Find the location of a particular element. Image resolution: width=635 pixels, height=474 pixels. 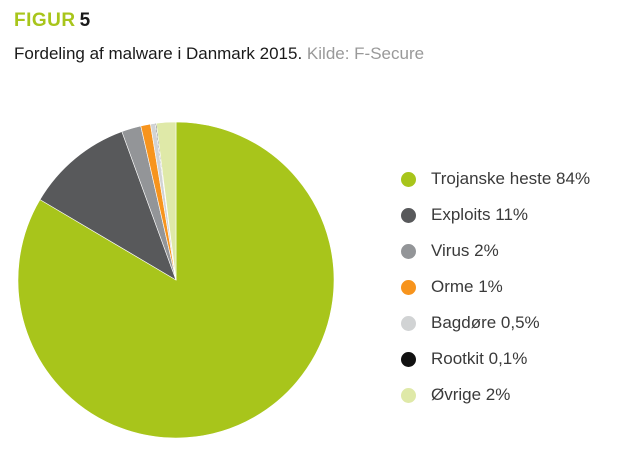

legend-label: Exploits 11% is located at coordinates (480, 214).